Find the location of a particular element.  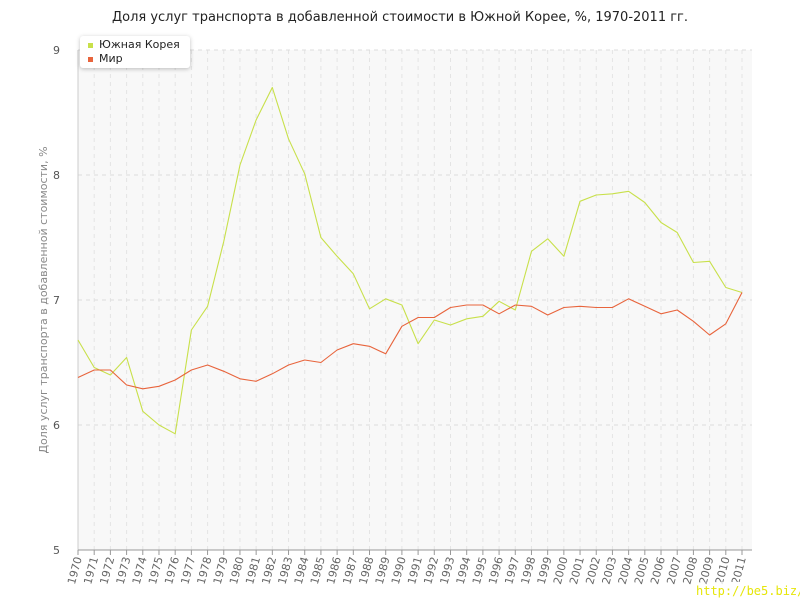

y-tick-label: 9 is located at coordinates (56, 50).